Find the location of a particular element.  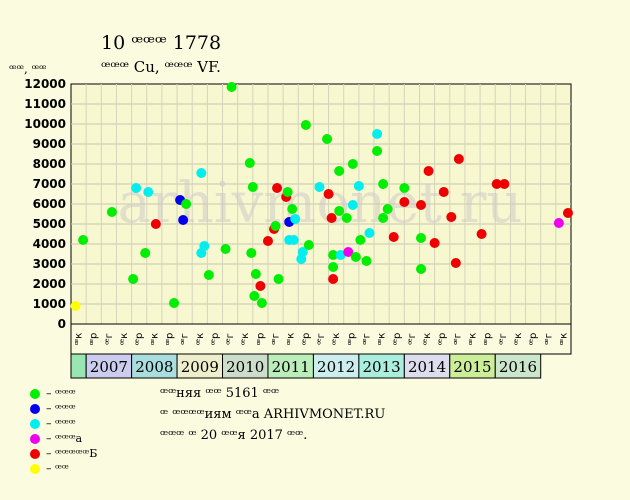

data-point-magenta is located at coordinates (558, 223).